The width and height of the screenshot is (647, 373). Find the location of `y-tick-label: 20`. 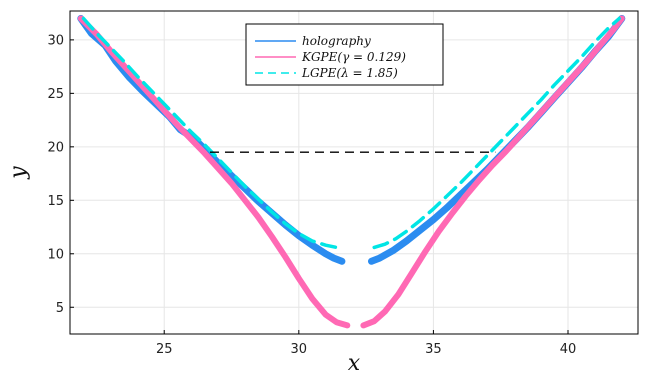

y-tick-label: 20 is located at coordinates (55, 147).